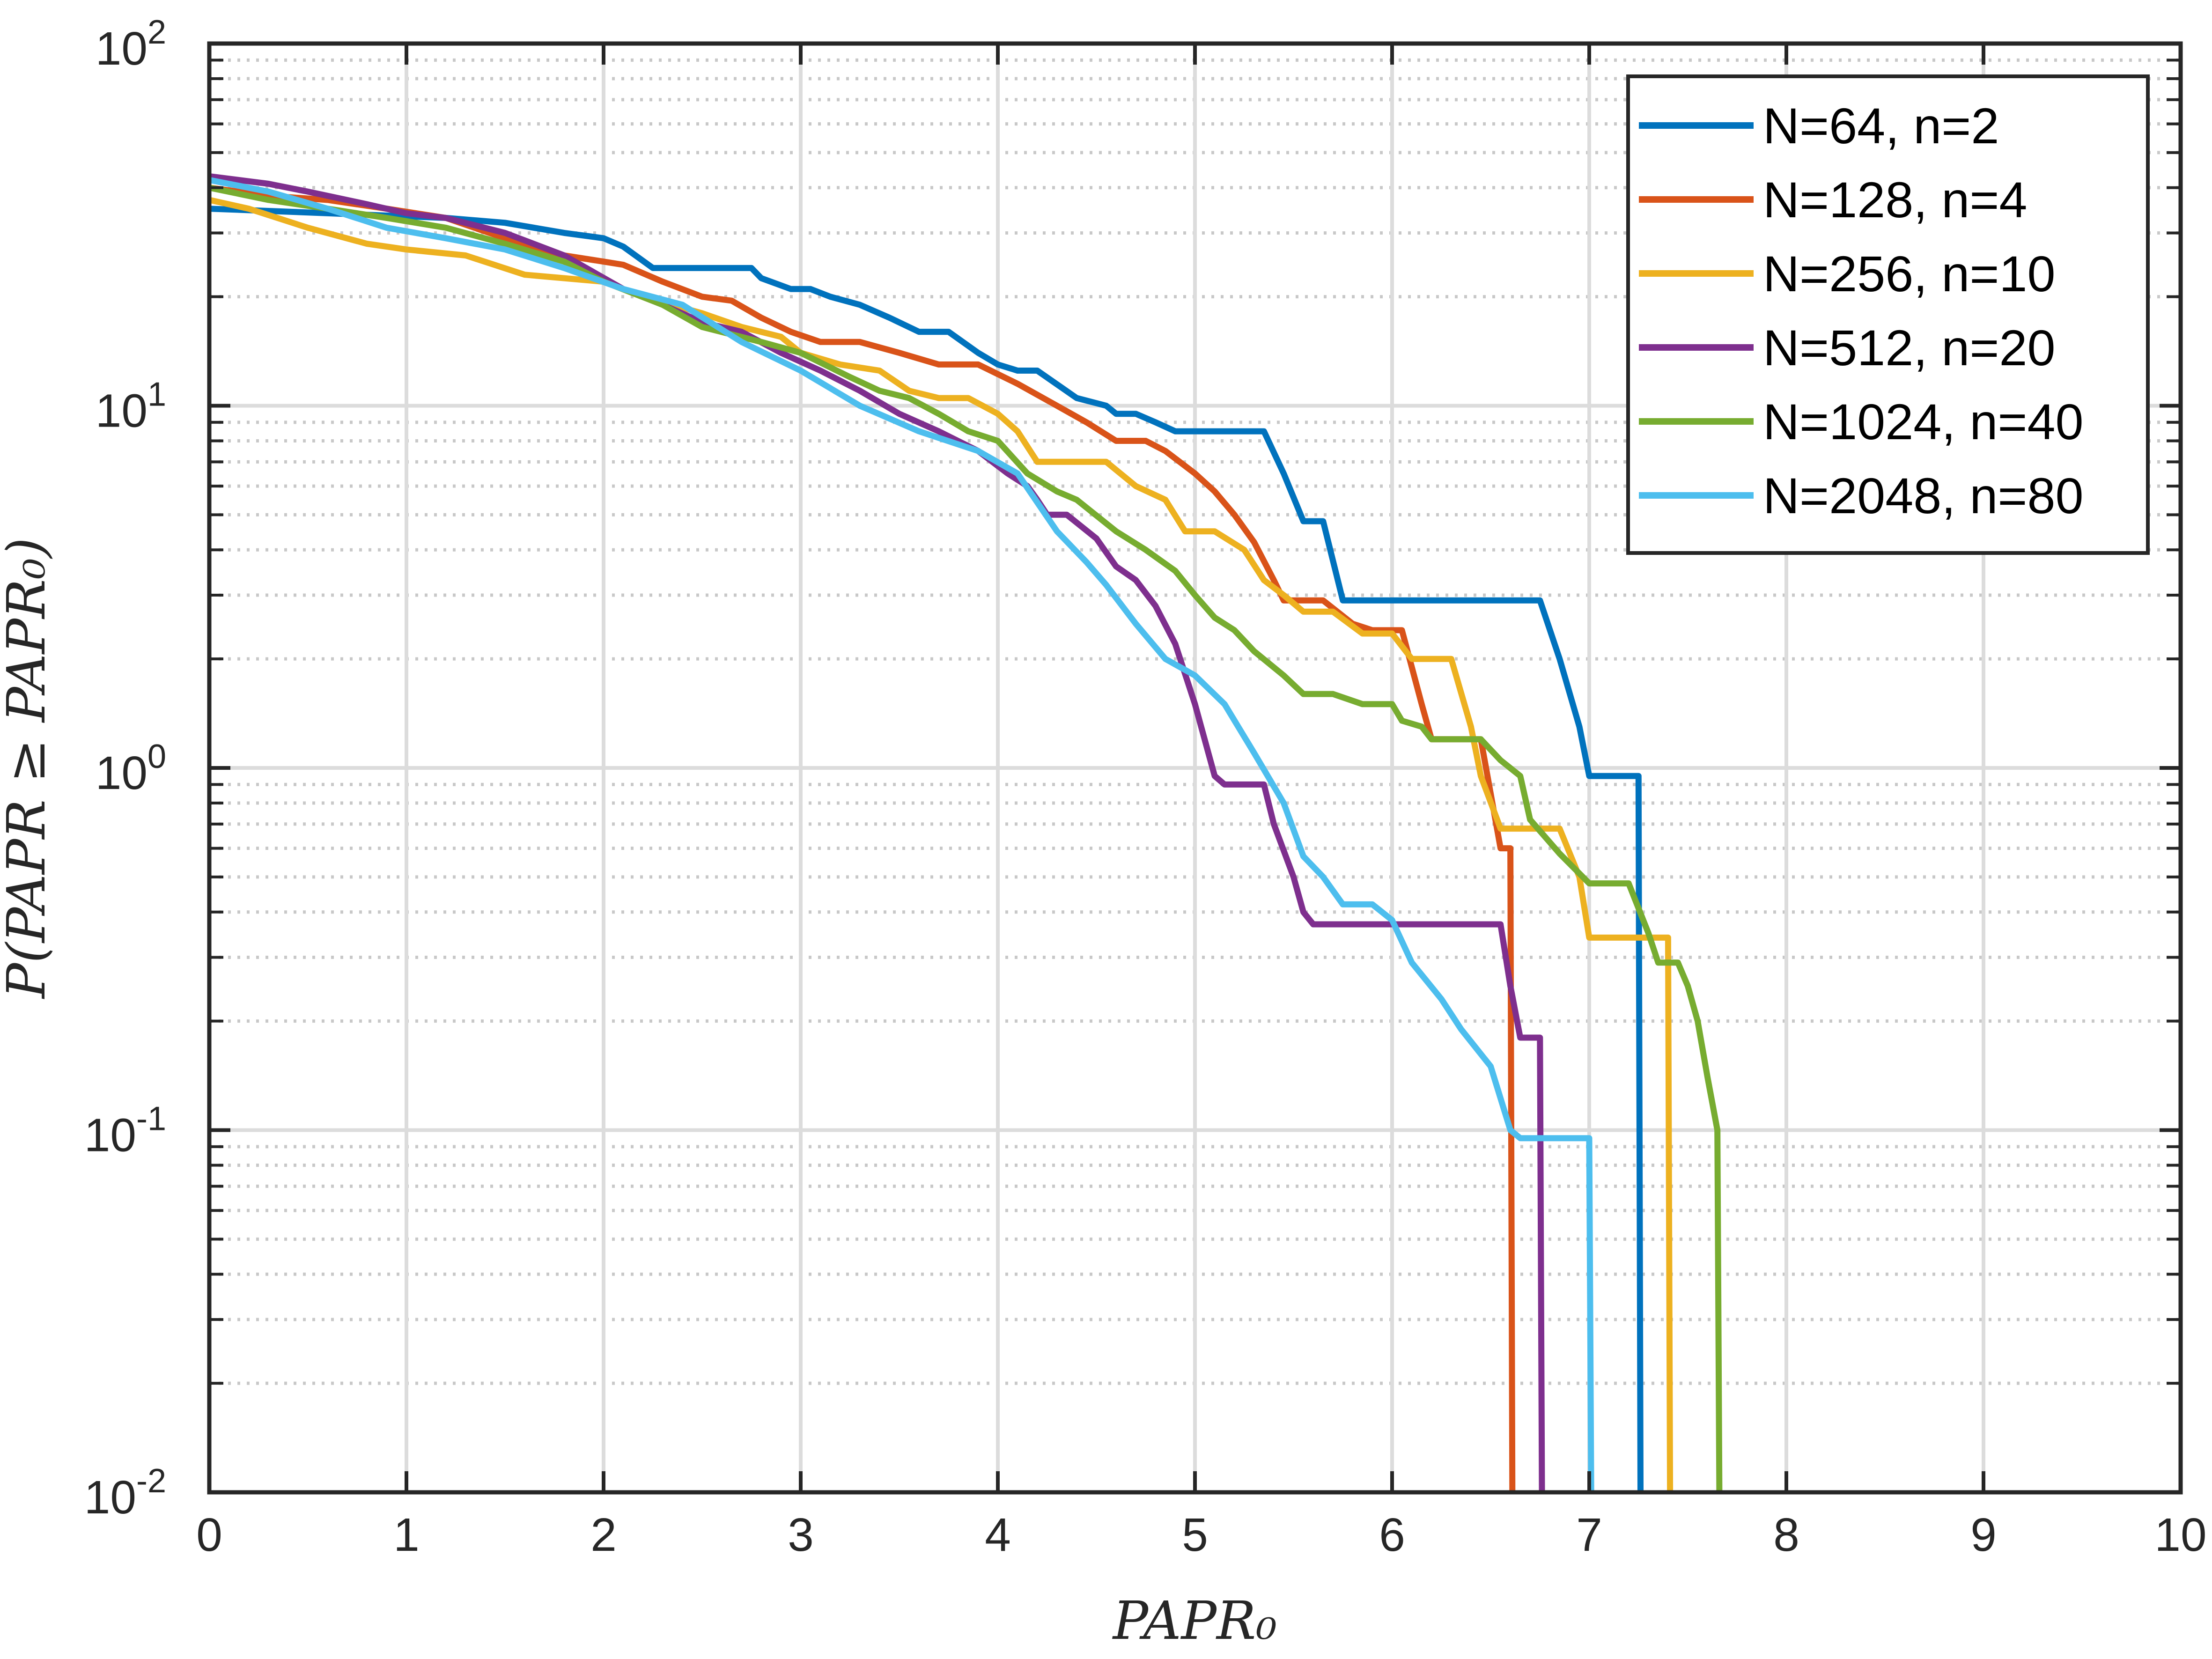 This screenshot has height=1659, width=2212. Describe the element at coordinates (1195, 1535) in the screenshot. I see `x-tick-label: 5` at that location.